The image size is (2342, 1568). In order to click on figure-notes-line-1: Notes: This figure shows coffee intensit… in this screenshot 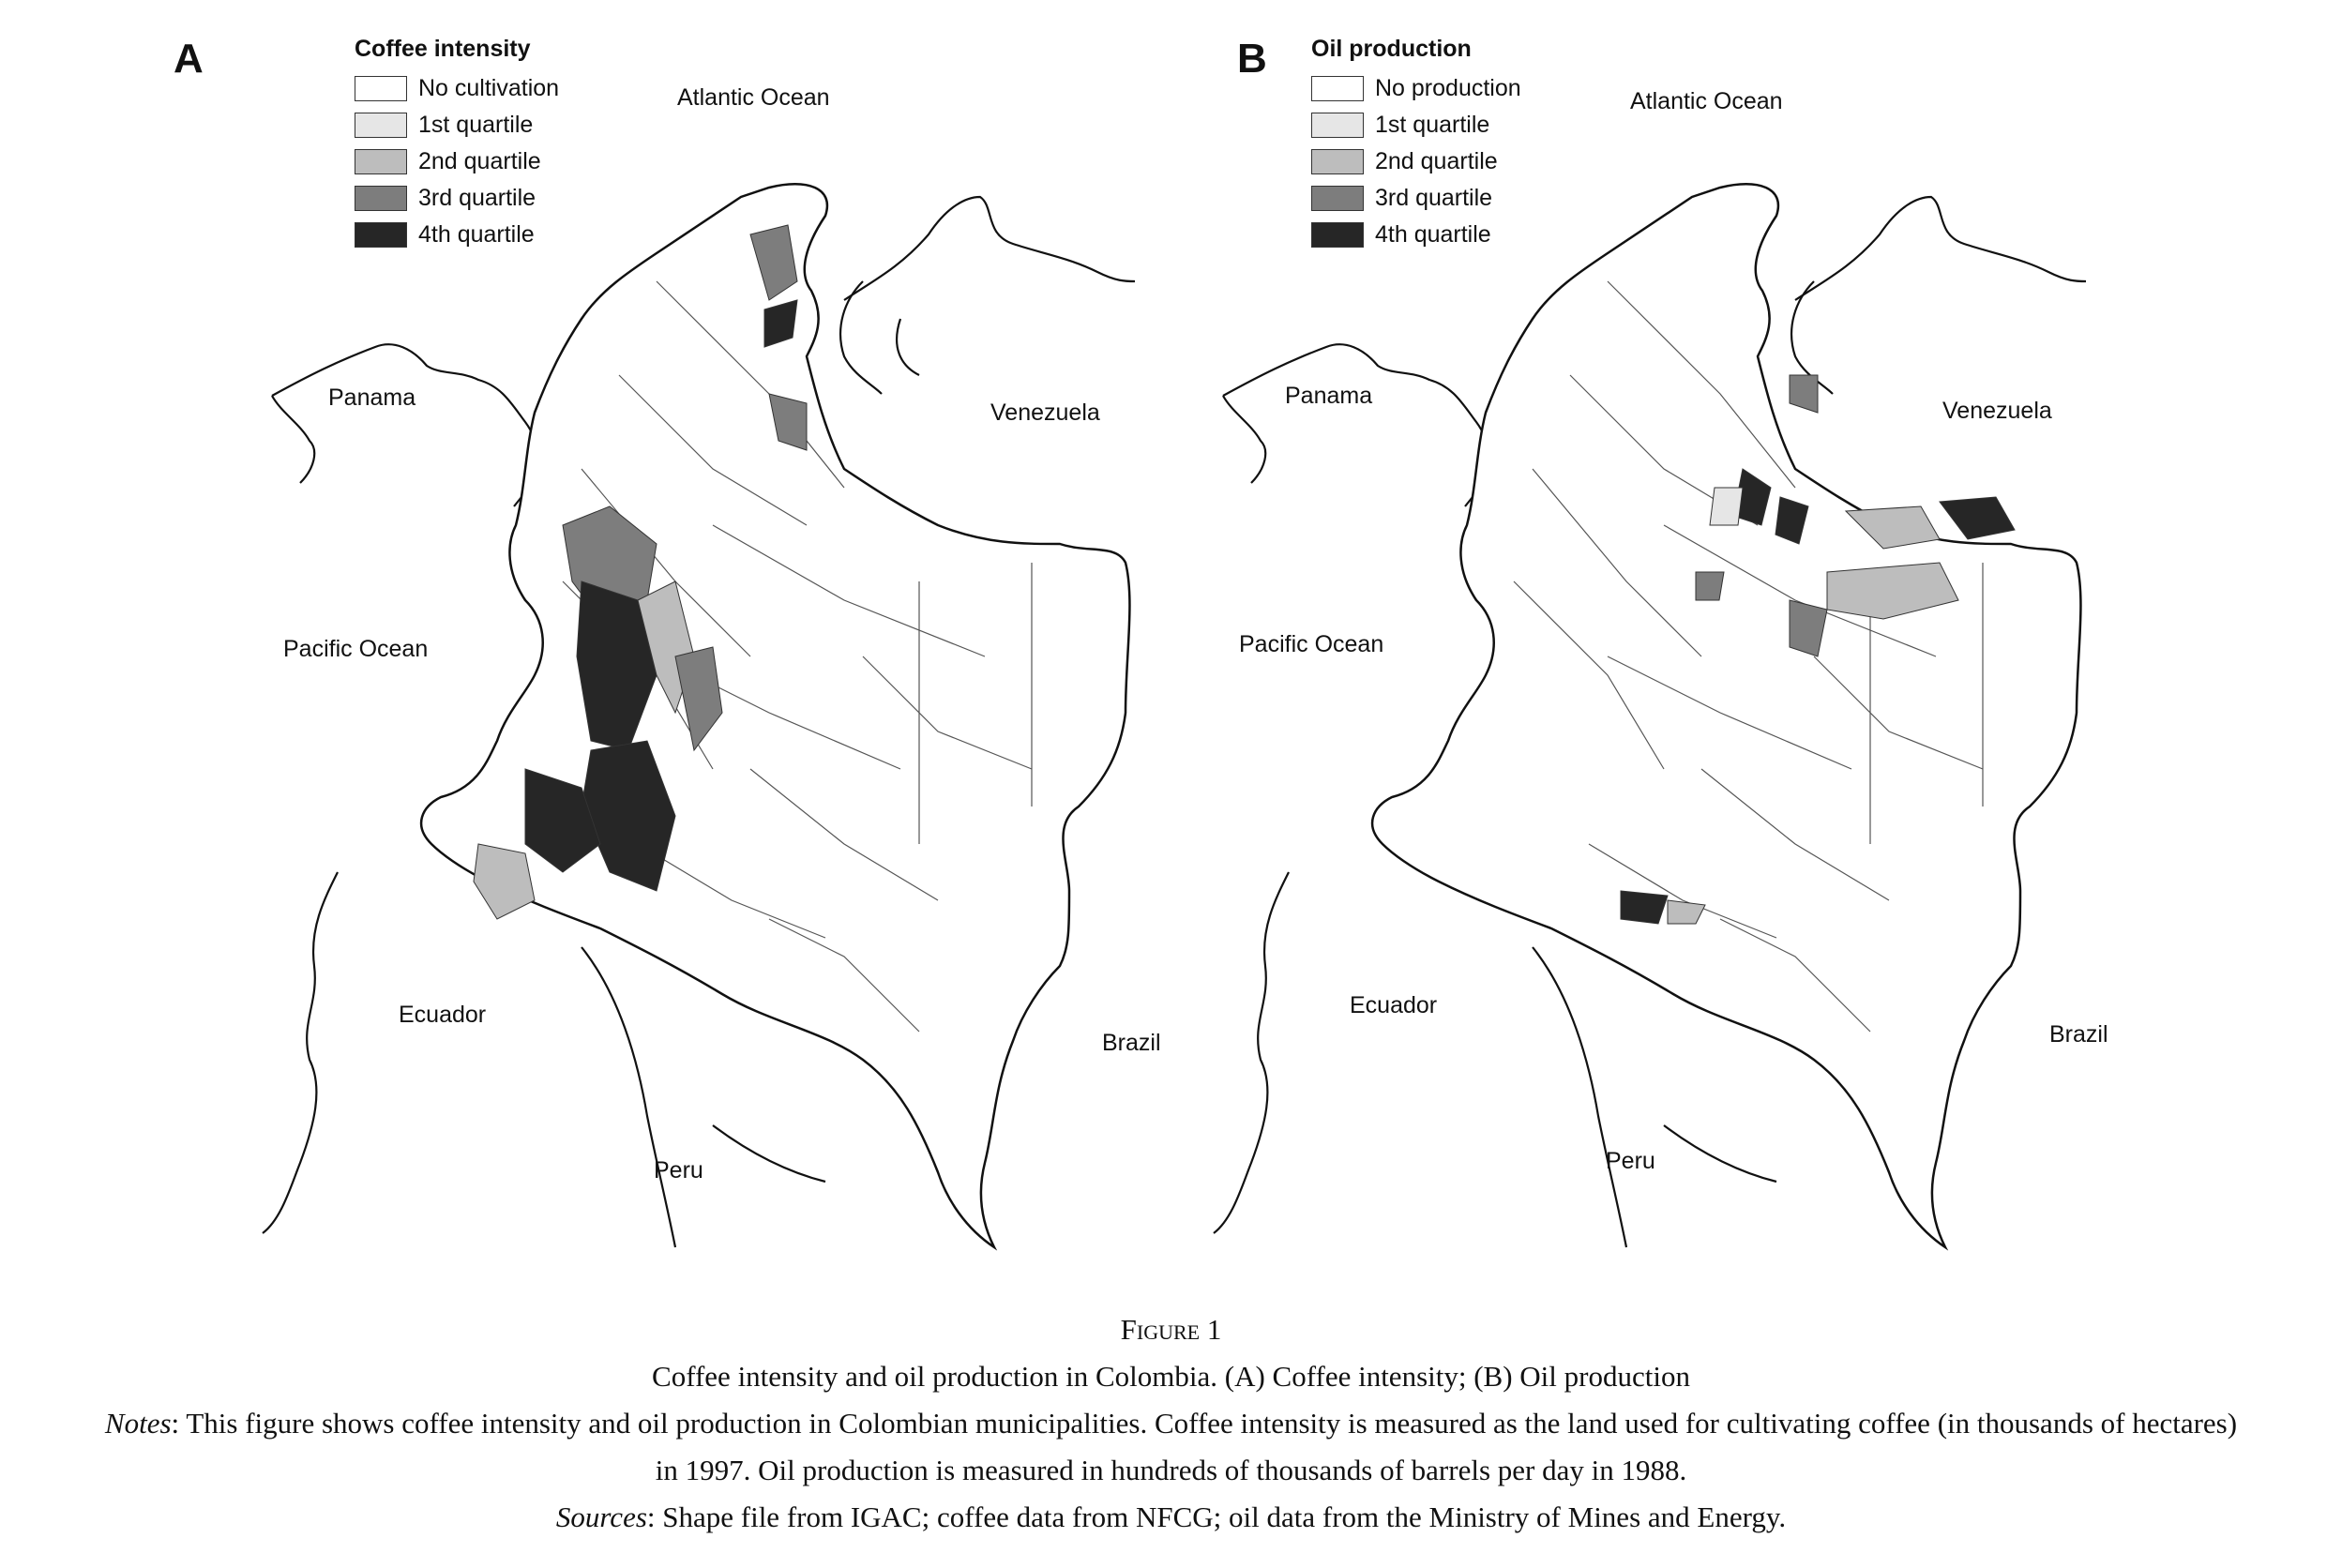, I will do `click(1171, 1423)`.